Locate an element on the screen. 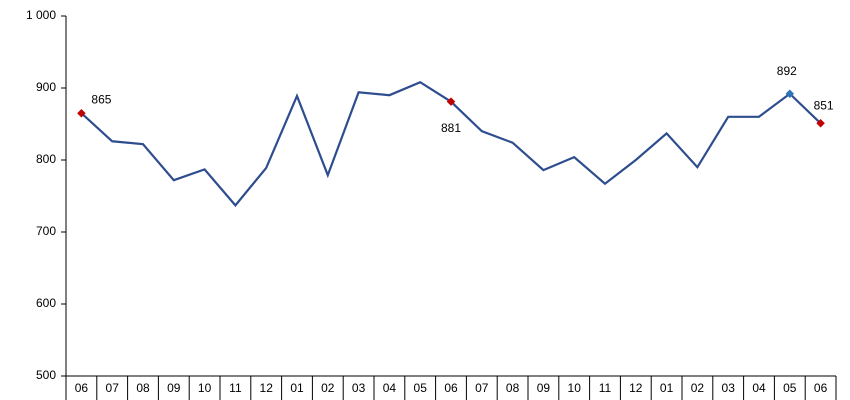 Image resolution: width=850 pixels, height=400 pixels. data-label: 851 is located at coordinates (824, 105).